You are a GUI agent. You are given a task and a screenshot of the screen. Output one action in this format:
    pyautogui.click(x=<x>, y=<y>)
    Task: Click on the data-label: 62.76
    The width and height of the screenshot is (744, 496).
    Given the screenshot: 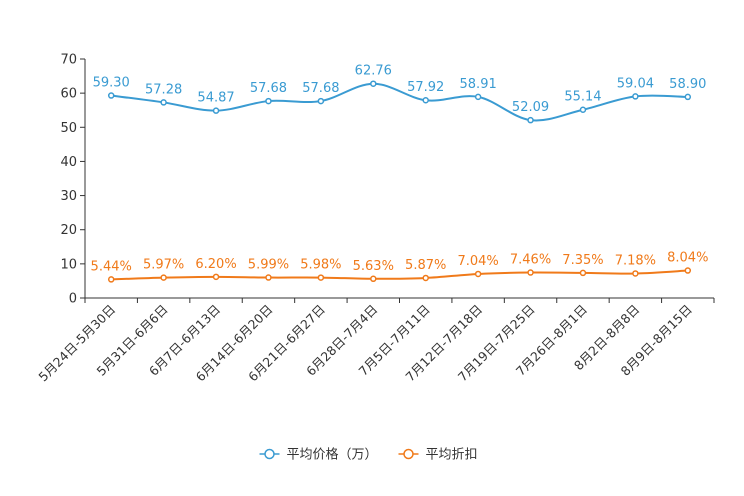 What is the action you would take?
    pyautogui.click(x=373, y=71)
    